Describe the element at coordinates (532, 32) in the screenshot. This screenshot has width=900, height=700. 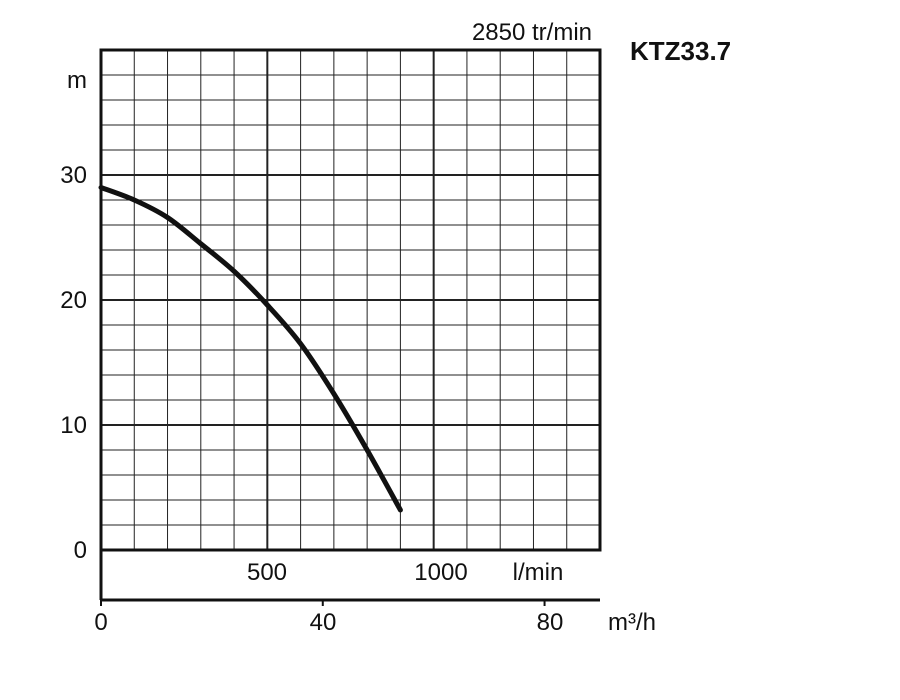
I see `chart-subtitle: 2850 tr/min` at that location.